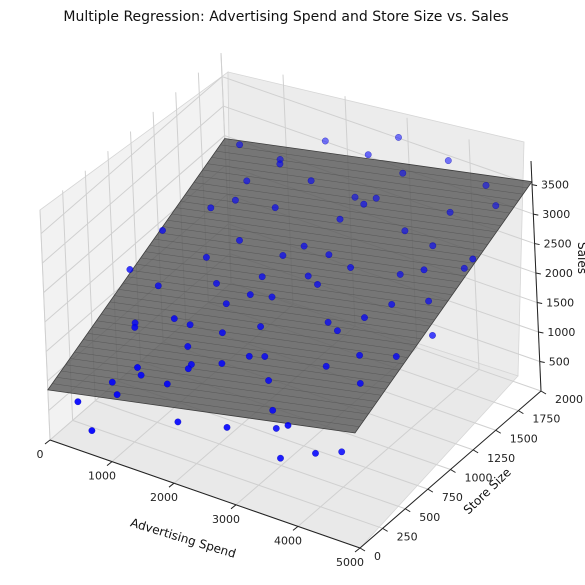 The height and width of the screenshot is (585, 585). I want to click on x-tick-label: 1000, so click(102, 476).